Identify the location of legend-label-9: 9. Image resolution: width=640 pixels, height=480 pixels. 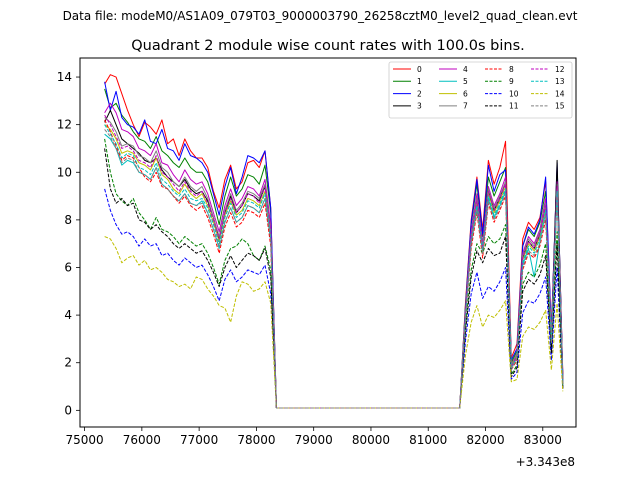
(511, 81).